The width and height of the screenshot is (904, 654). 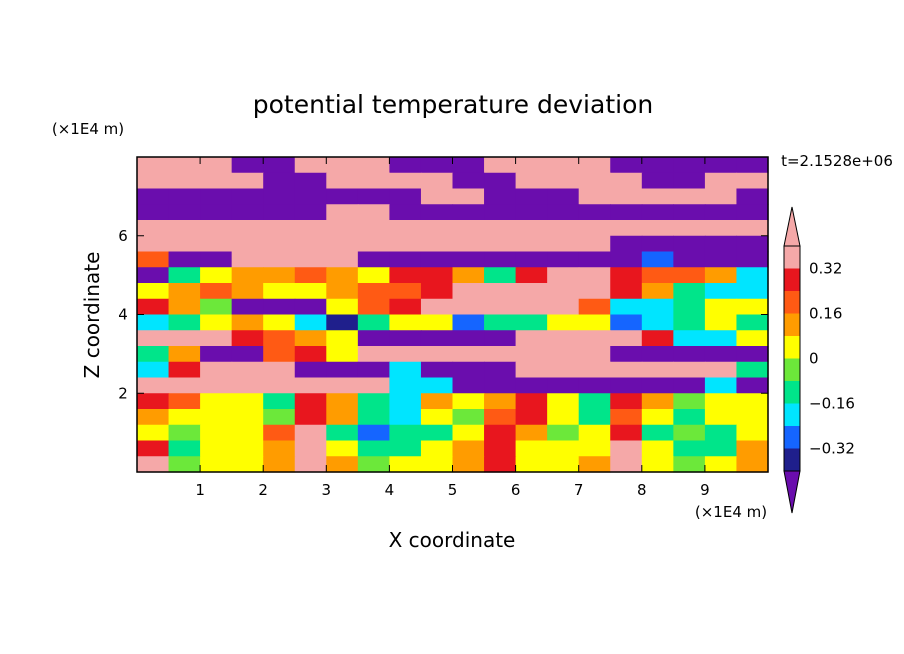 I want to click on y-tick-label: 2, so click(x=123, y=393).